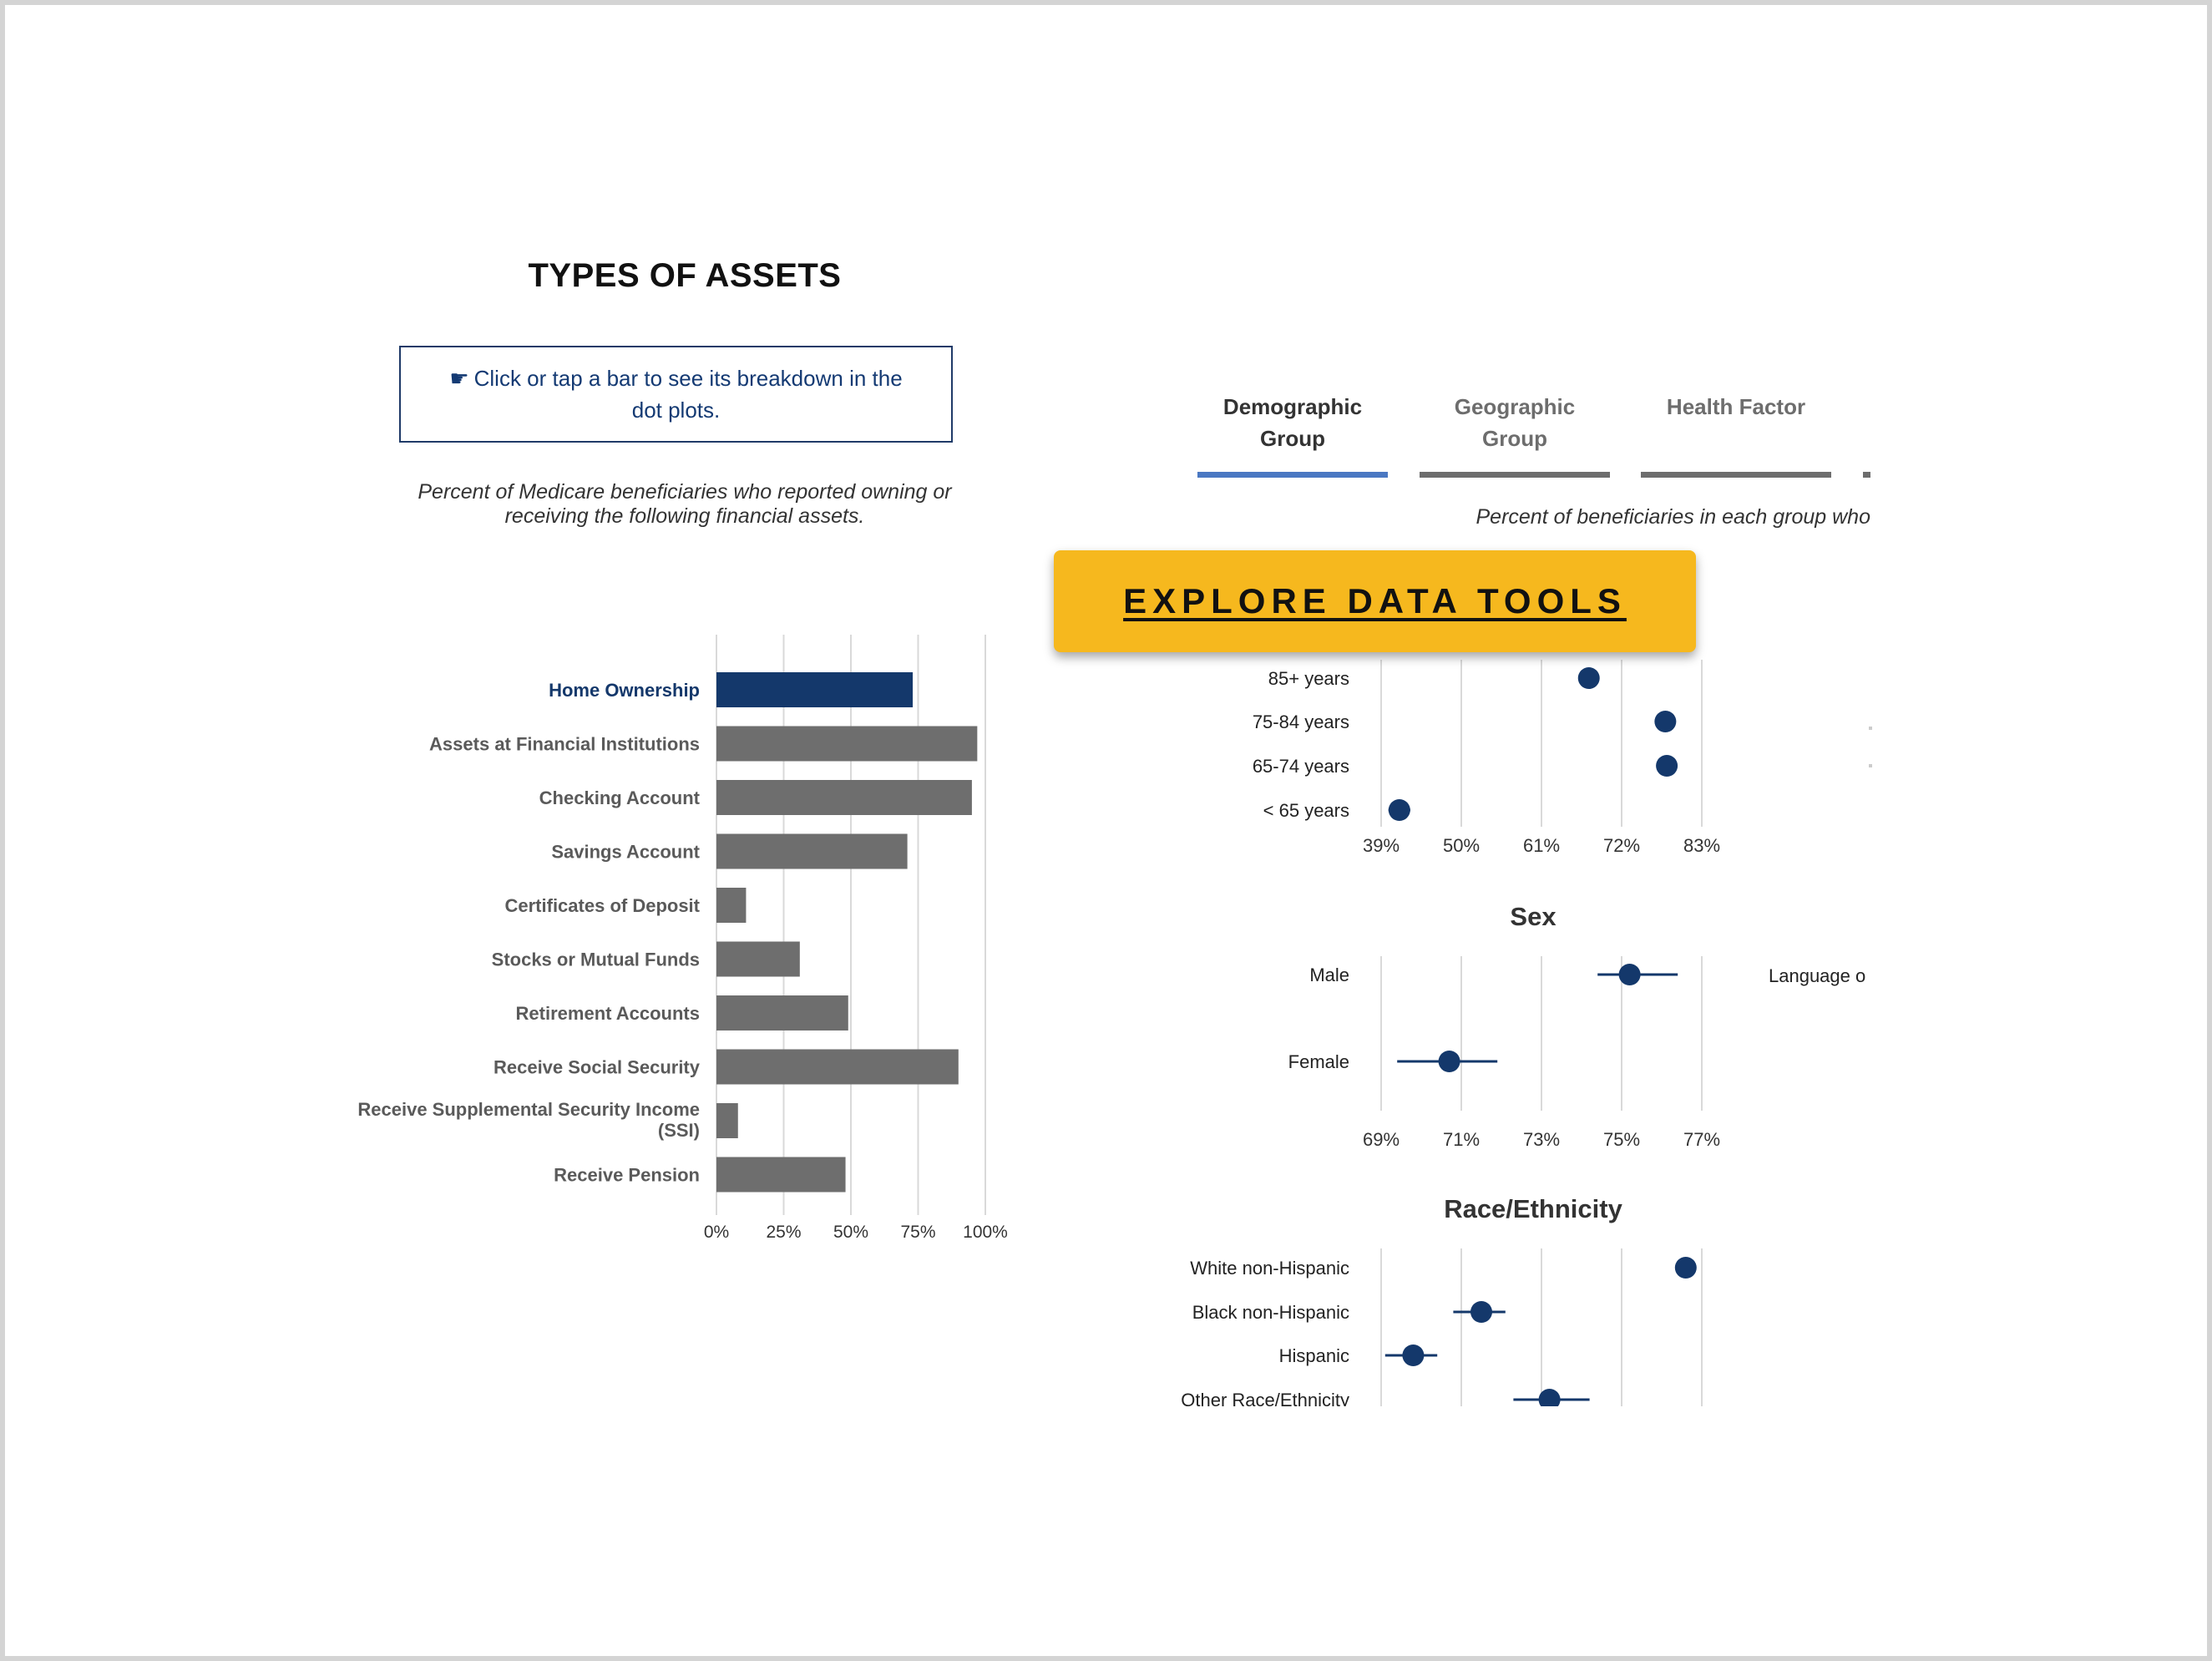 Image resolution: width=2212 pixels, height=1661 pixels. Describe the element at coordinates (1381, 845) in the screenshot. I see `dot-x-tick-1-0: 39%` at that location.